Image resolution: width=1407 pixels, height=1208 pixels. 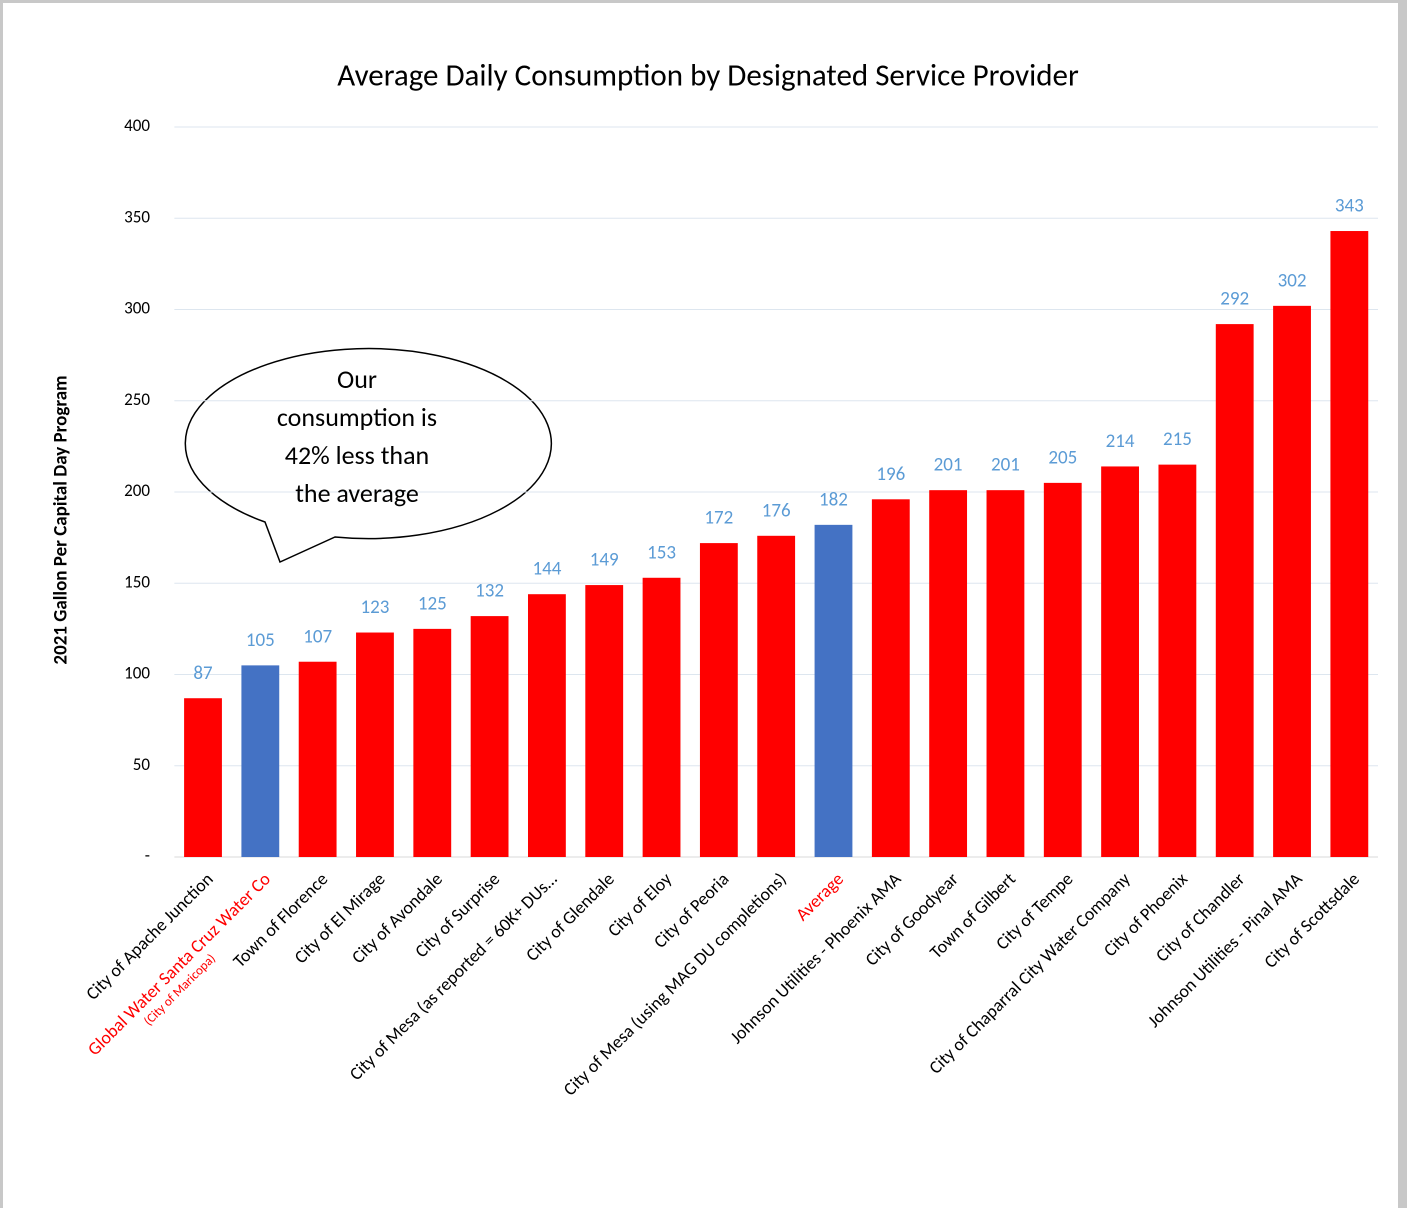 What do you see at coordinates (1120, 441) in the screenshot?
I see `value-label: 214` at bounding box center [1120, 441].